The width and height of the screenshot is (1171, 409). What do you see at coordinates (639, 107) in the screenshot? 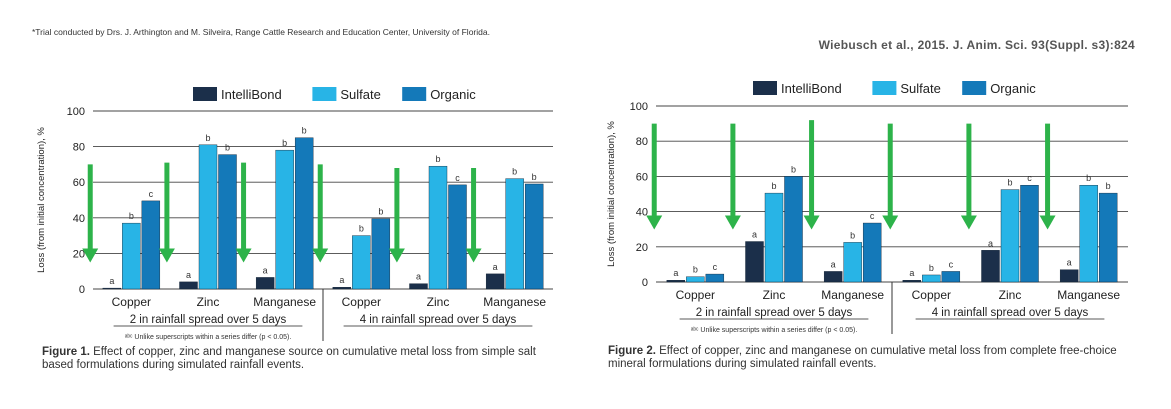
I see `y-tick-label: 100` at bounding box center [639, 107].